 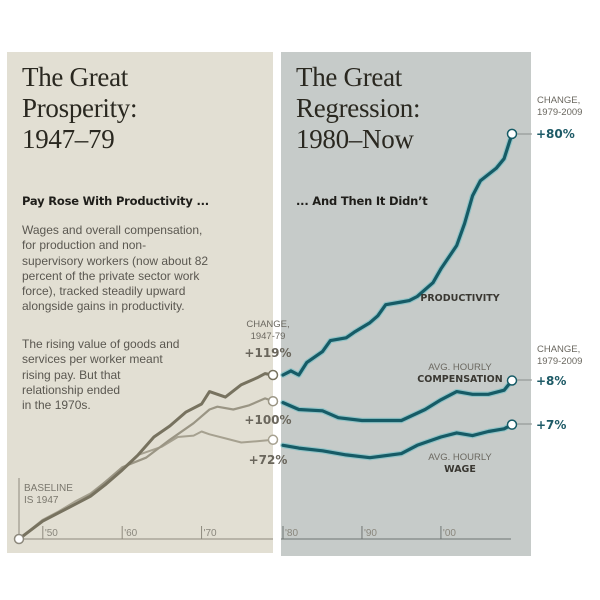 I want to click on baseline-label-line: IS 1947, so click(x=41, y=500).